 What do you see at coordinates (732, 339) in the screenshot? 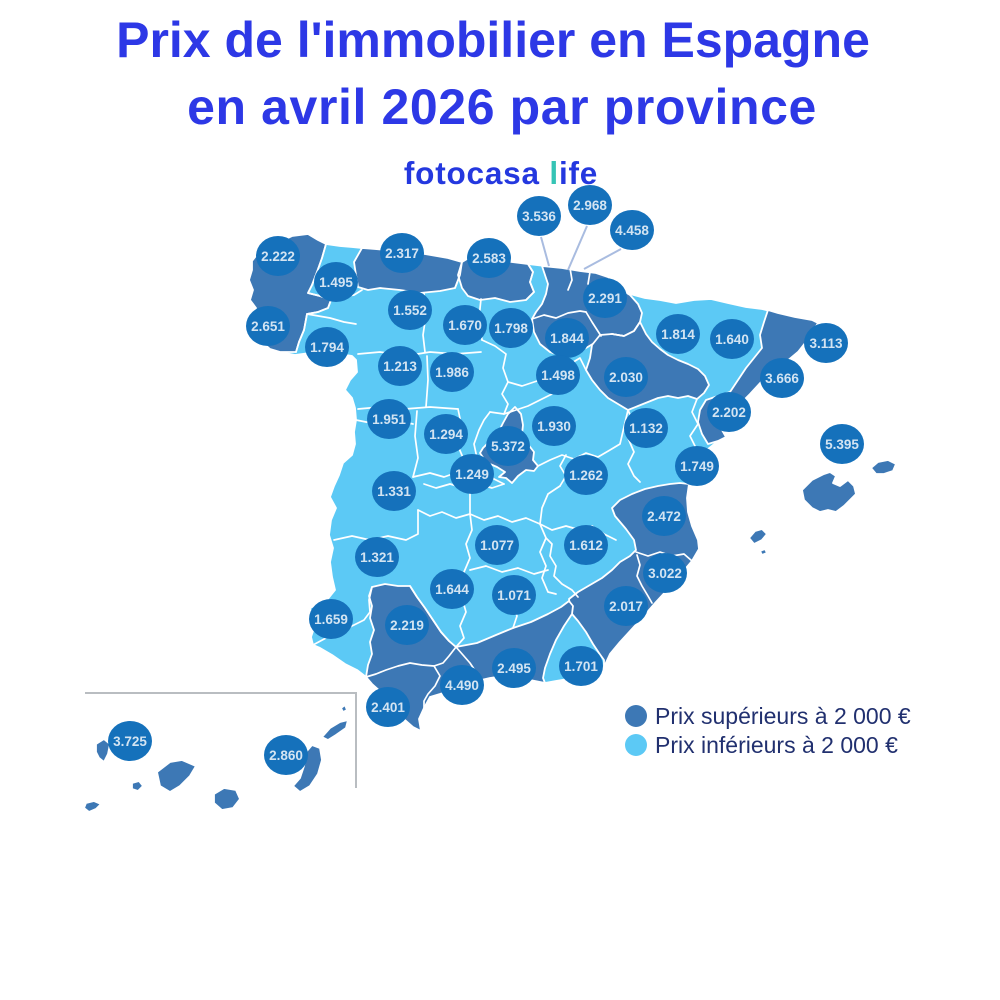
I see `svg-text: 1.640` at bounding box center [732, 339].